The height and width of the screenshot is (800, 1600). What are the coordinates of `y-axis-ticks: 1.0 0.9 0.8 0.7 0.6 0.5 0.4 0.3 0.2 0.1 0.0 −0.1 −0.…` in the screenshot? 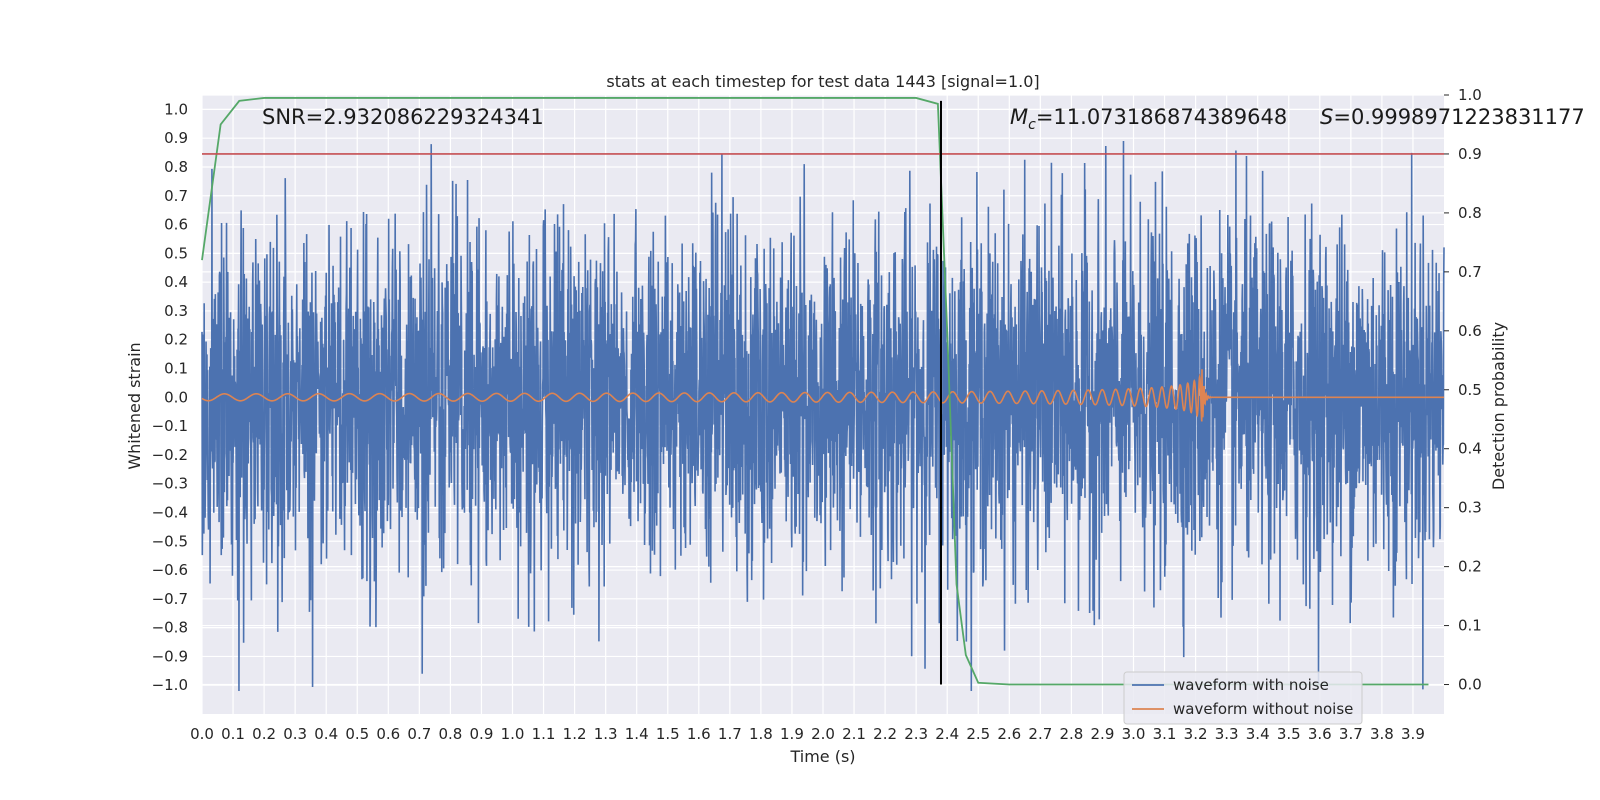 It's located at (170, 397).